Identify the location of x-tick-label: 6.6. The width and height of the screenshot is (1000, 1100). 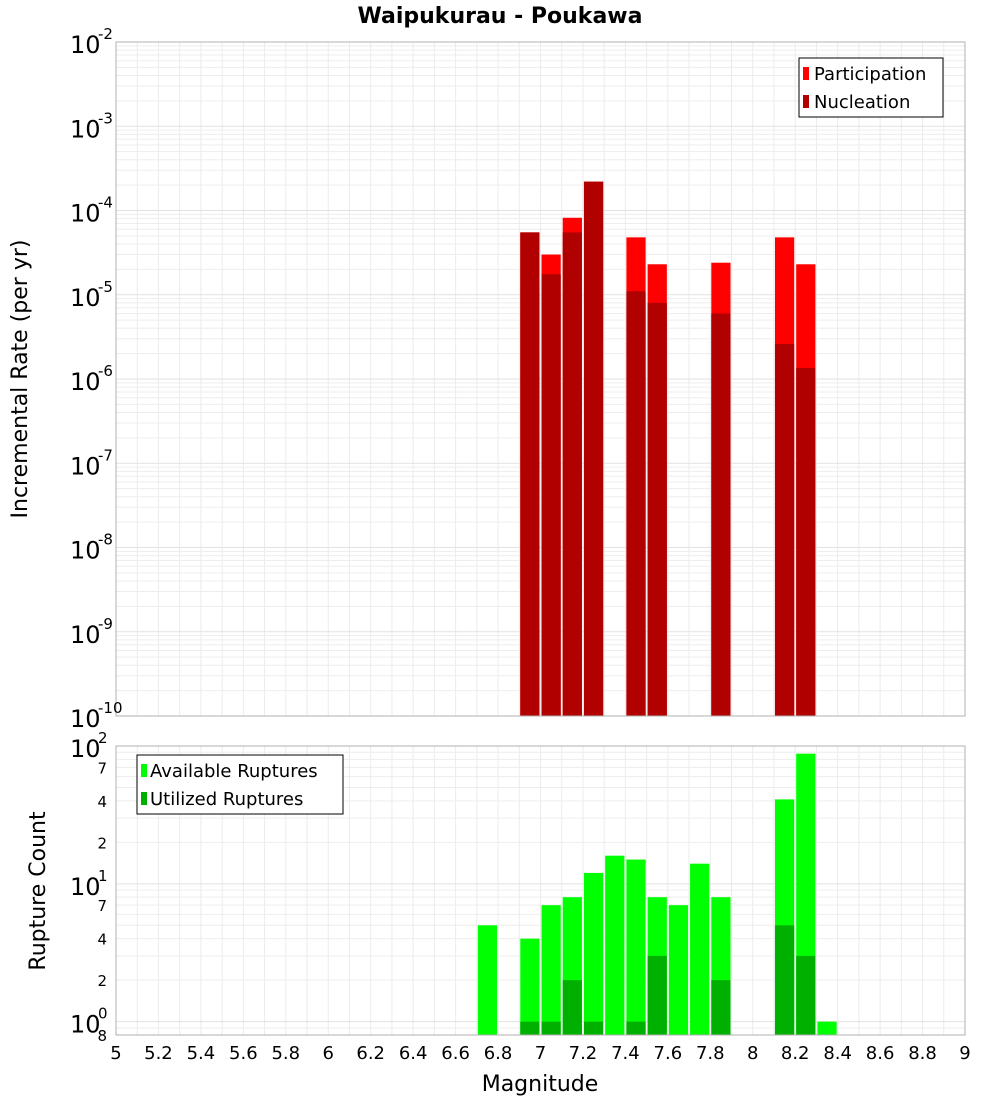
(455, 1053).